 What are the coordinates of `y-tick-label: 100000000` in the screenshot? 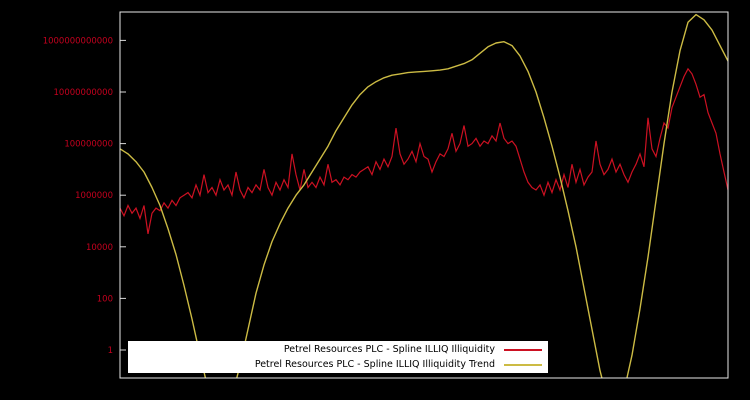 It's located at (88, 145).